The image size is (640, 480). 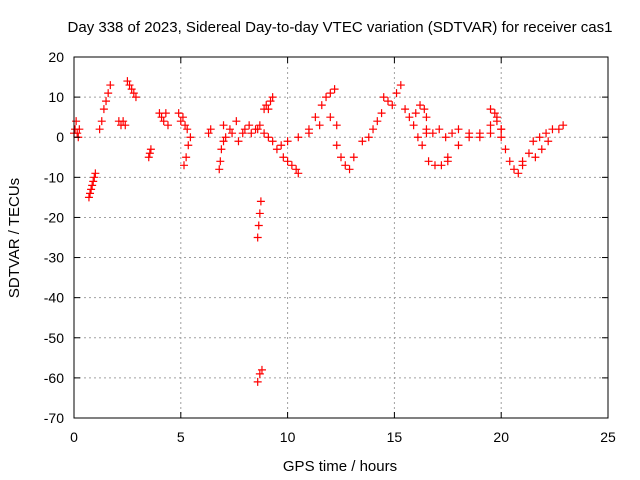 I want to click on y-axis-tick-labels: 20 10 0 -10 -20 -30 -40 -50 -60 -70, so click(x=54, y=237).